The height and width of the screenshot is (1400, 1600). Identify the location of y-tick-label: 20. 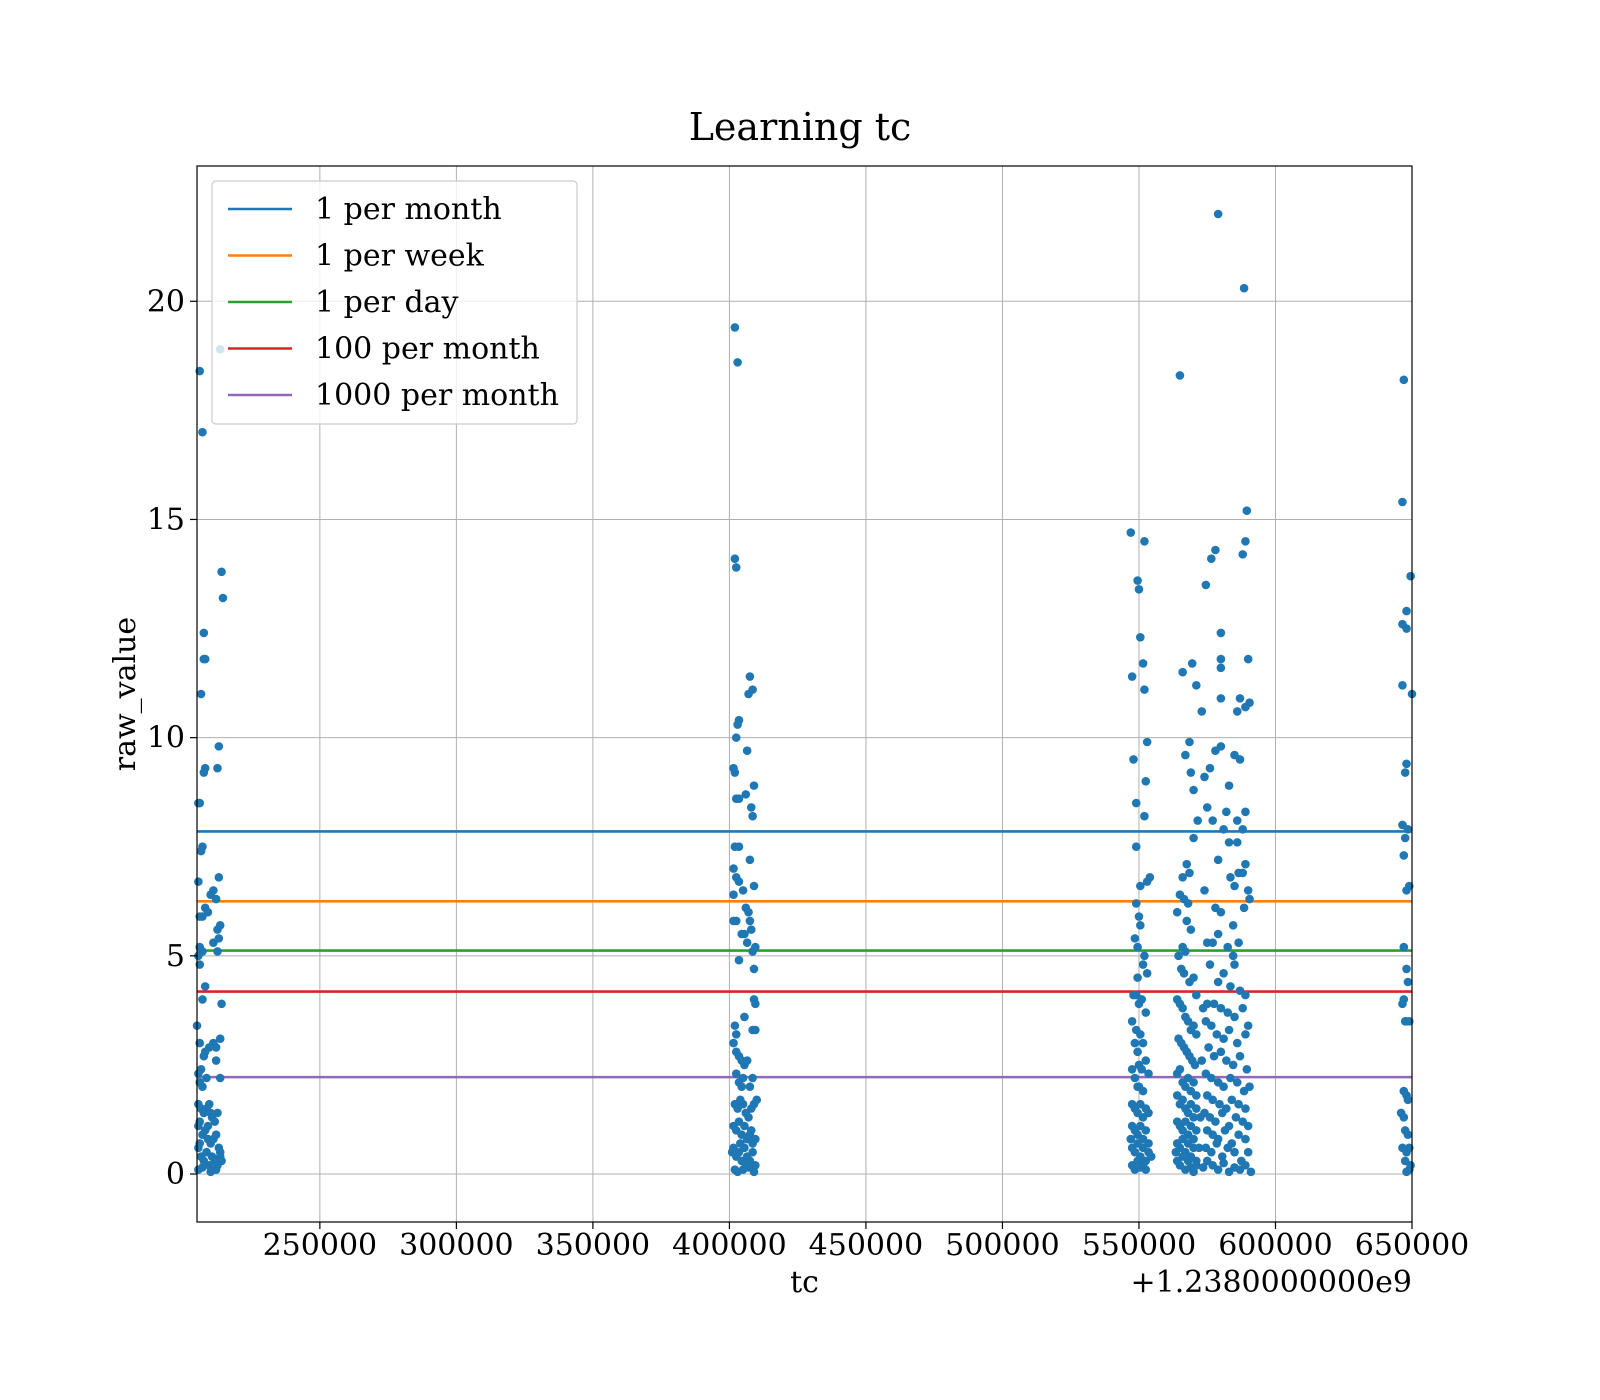
(166, 301).